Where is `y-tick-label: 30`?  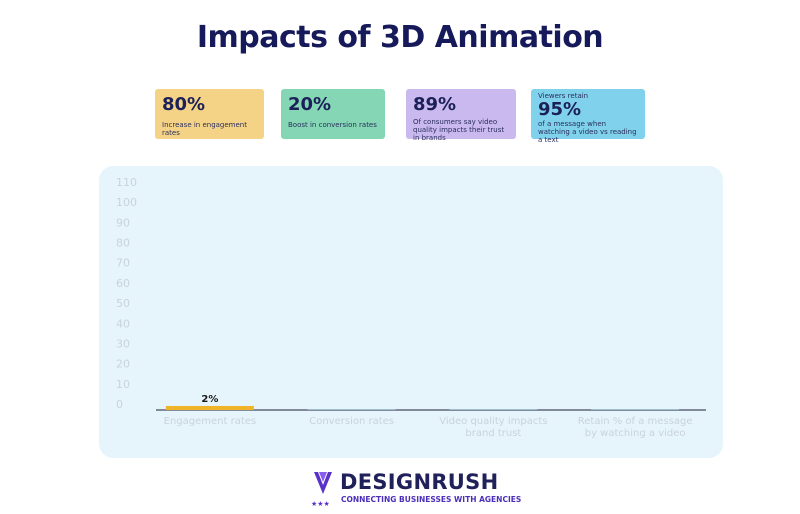
y-tick-label: 30 is located at coordinates (123, 343).